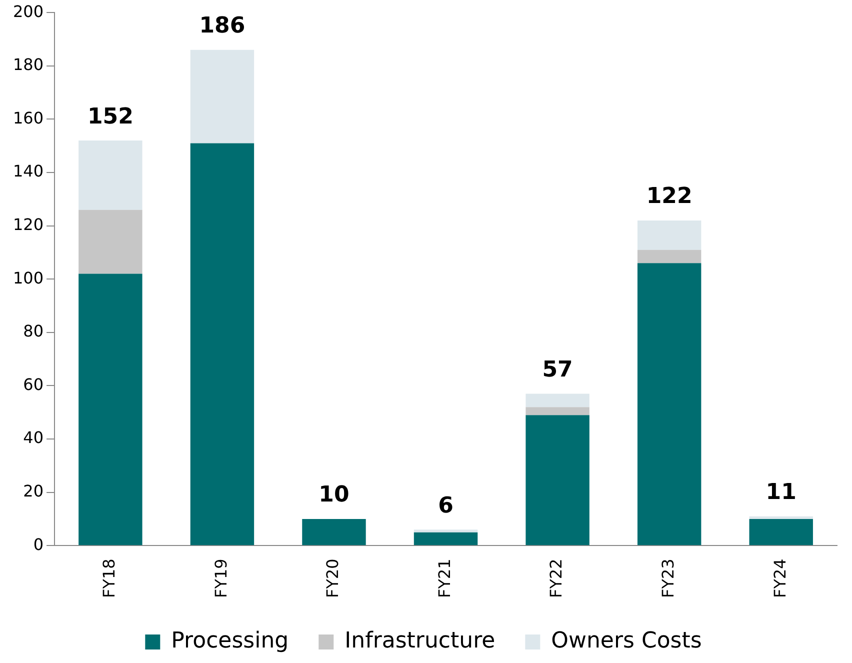 This screenshot has width=852, height=663. What do you see at coordinates (444, 578) in the screenshot?
I see `x-tick-label: FY21` at bounding box center [444, 578].